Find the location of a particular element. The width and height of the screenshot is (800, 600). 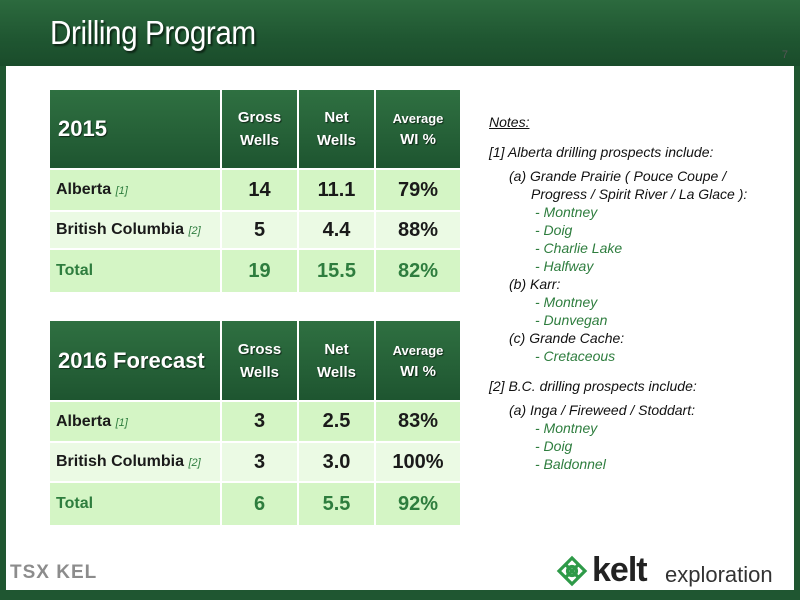

gross-wells-value: 14 is located at coordinates (259, 190).